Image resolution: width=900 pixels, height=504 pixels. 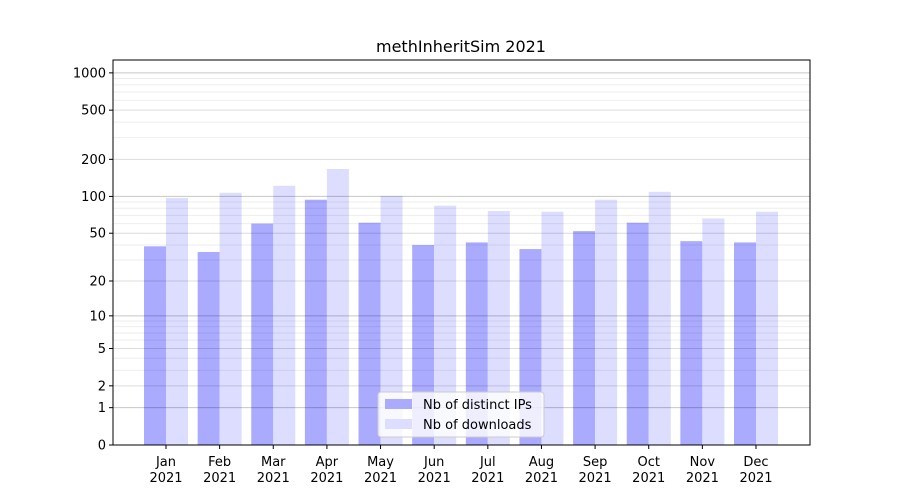 What do you see at coordinates (97, 234) in the screenshot?
I see `y-tick-label: 50` at bounding box center [97, 234].